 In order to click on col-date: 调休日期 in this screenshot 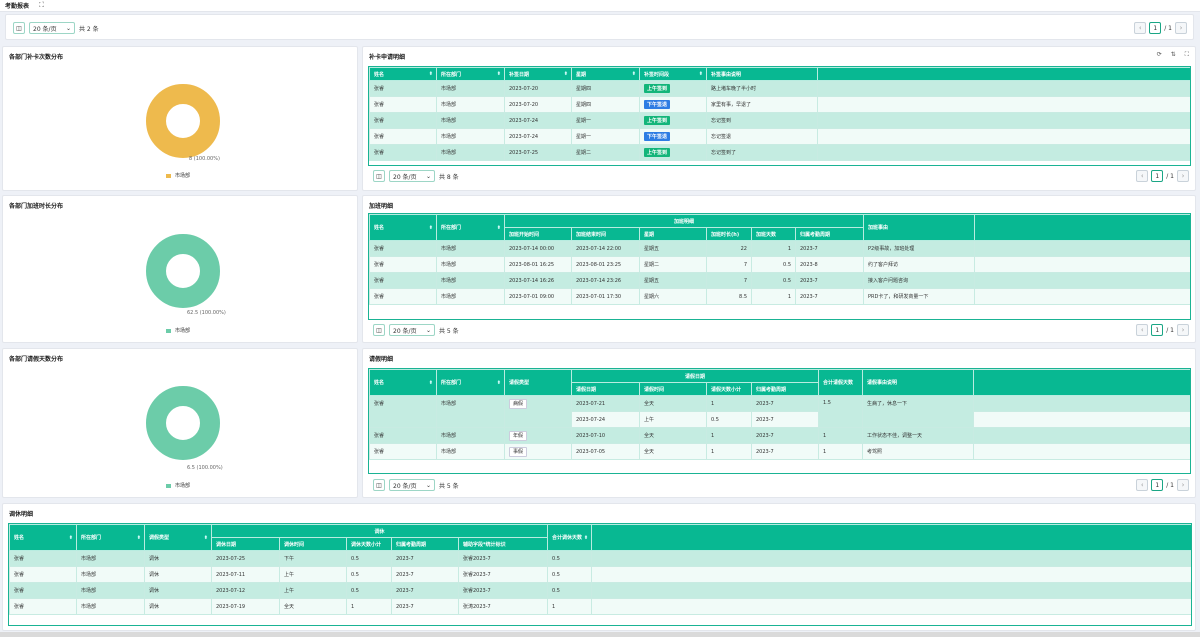, I will do `click(245, 544)`.